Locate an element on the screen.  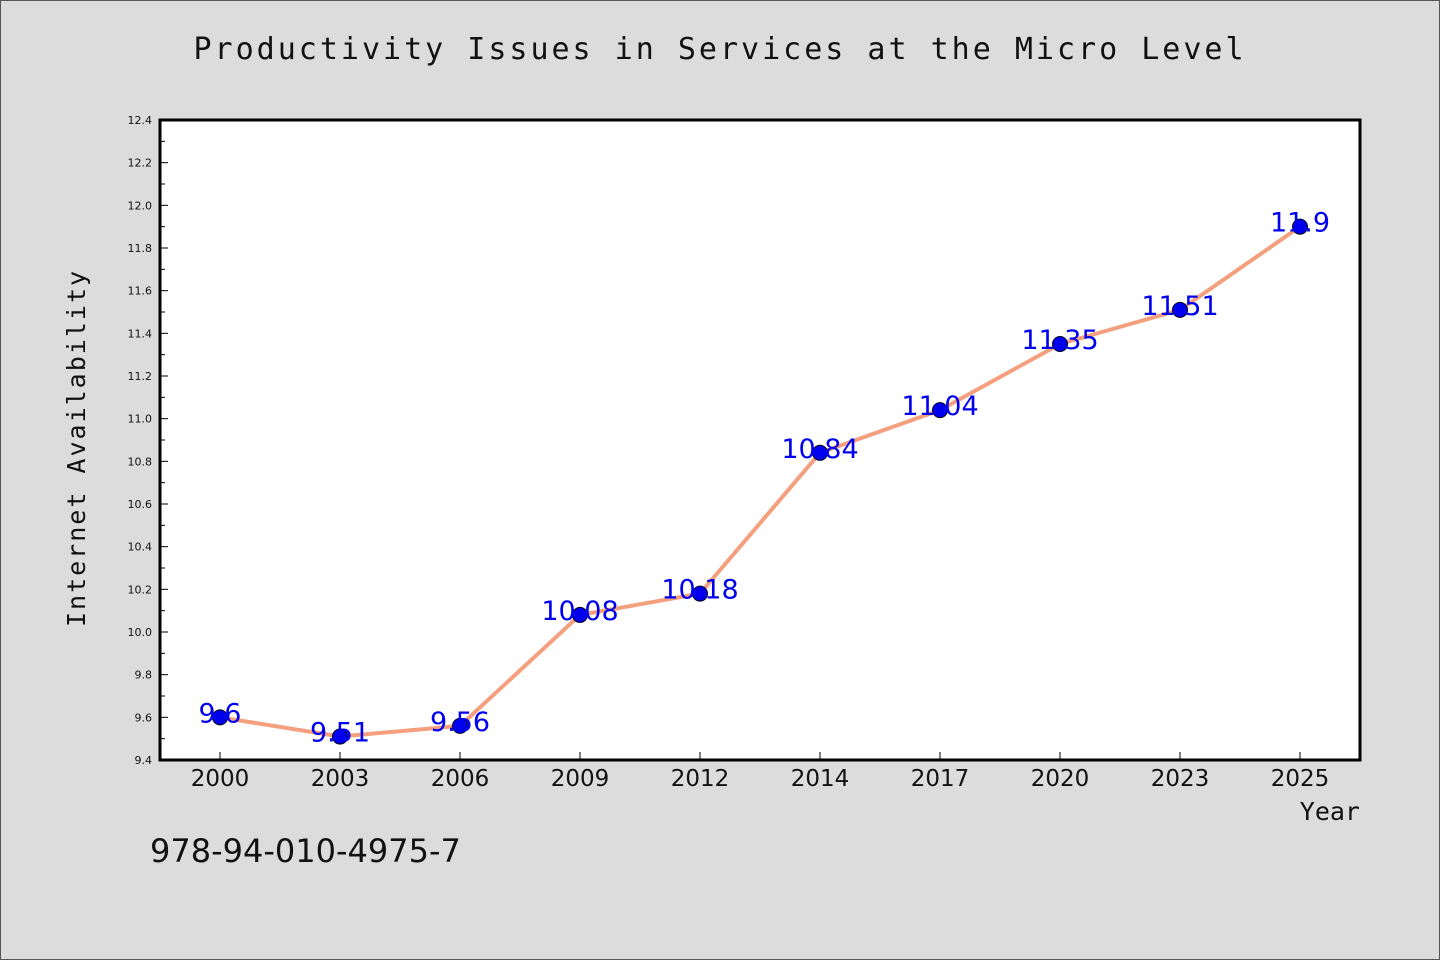
y-tick-label: 11.2 is located at coordinates (140, 376).